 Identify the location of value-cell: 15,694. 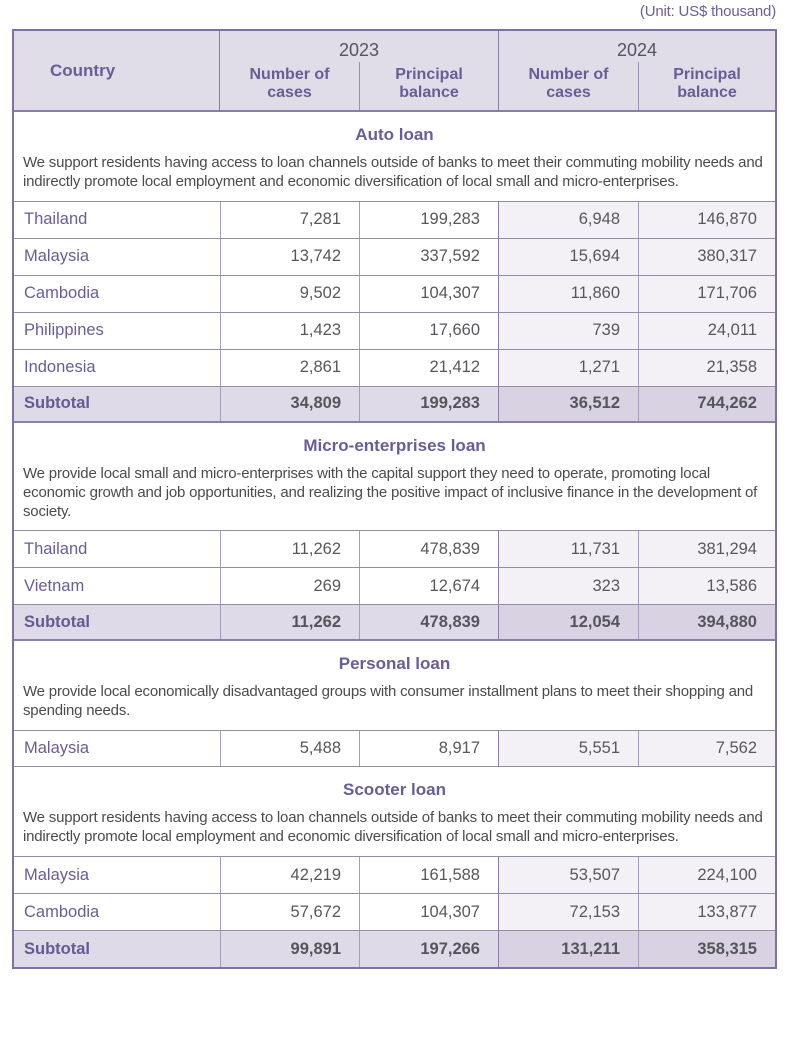
(568, 256).